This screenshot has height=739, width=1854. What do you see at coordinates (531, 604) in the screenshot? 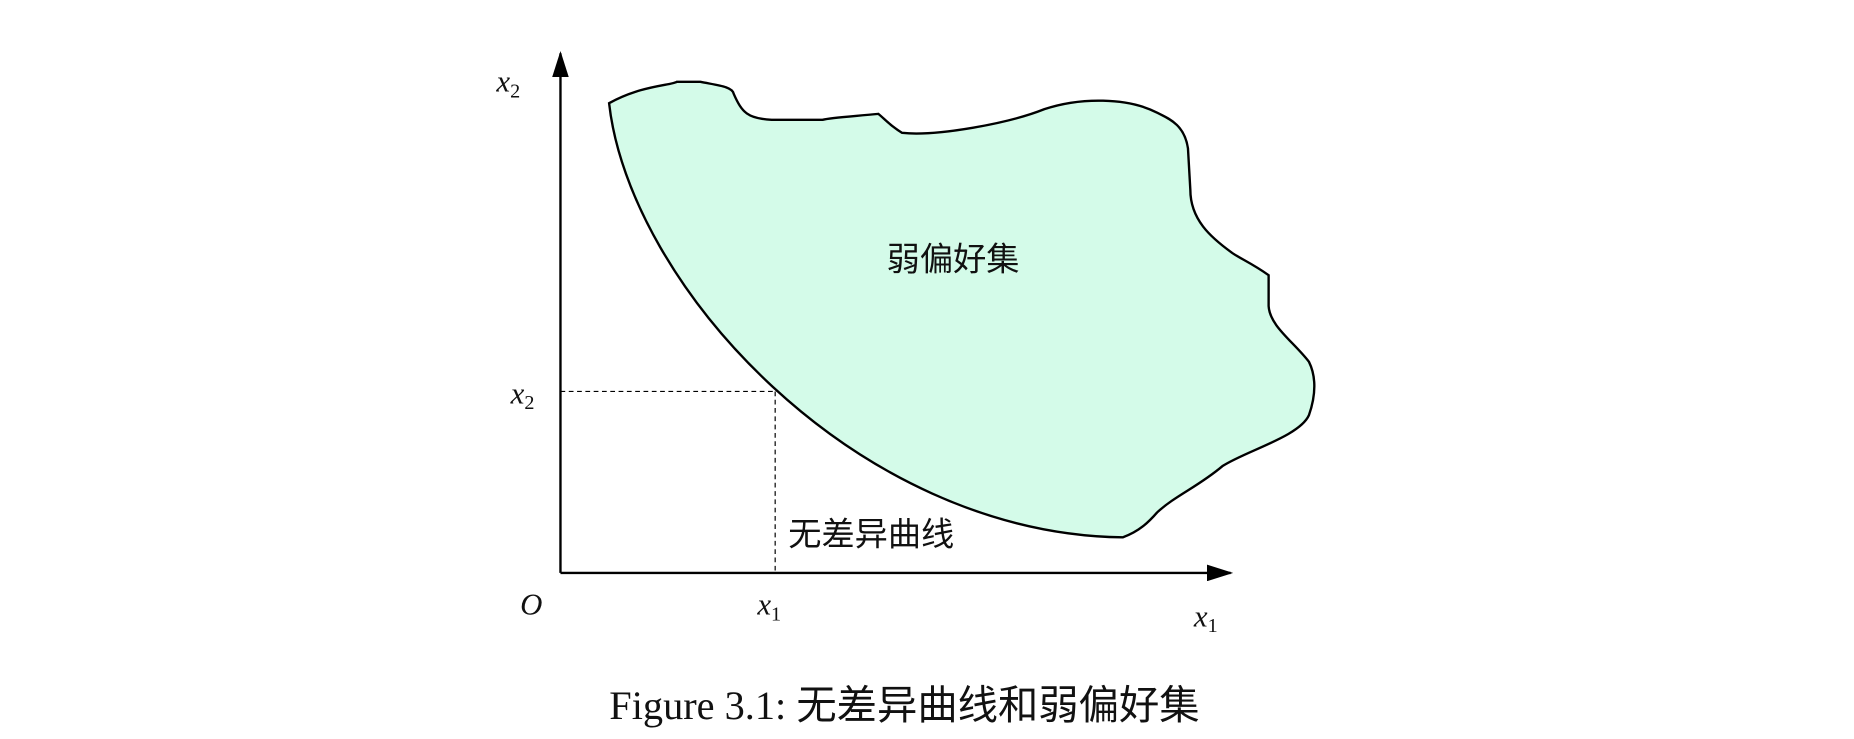
I see `origin-label: O` at bounding box center [531, 604].